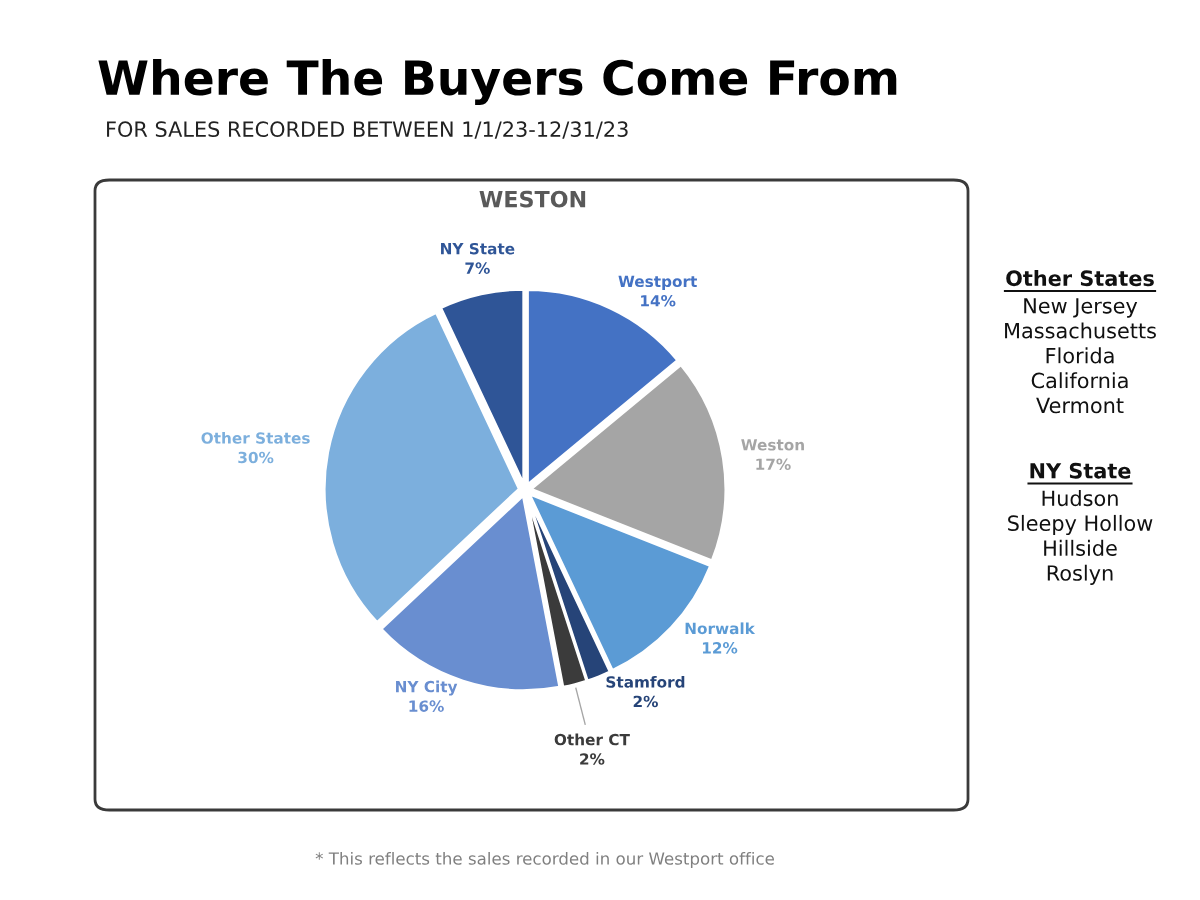  I want to click on slice-label: Other States, so click(255, 437).